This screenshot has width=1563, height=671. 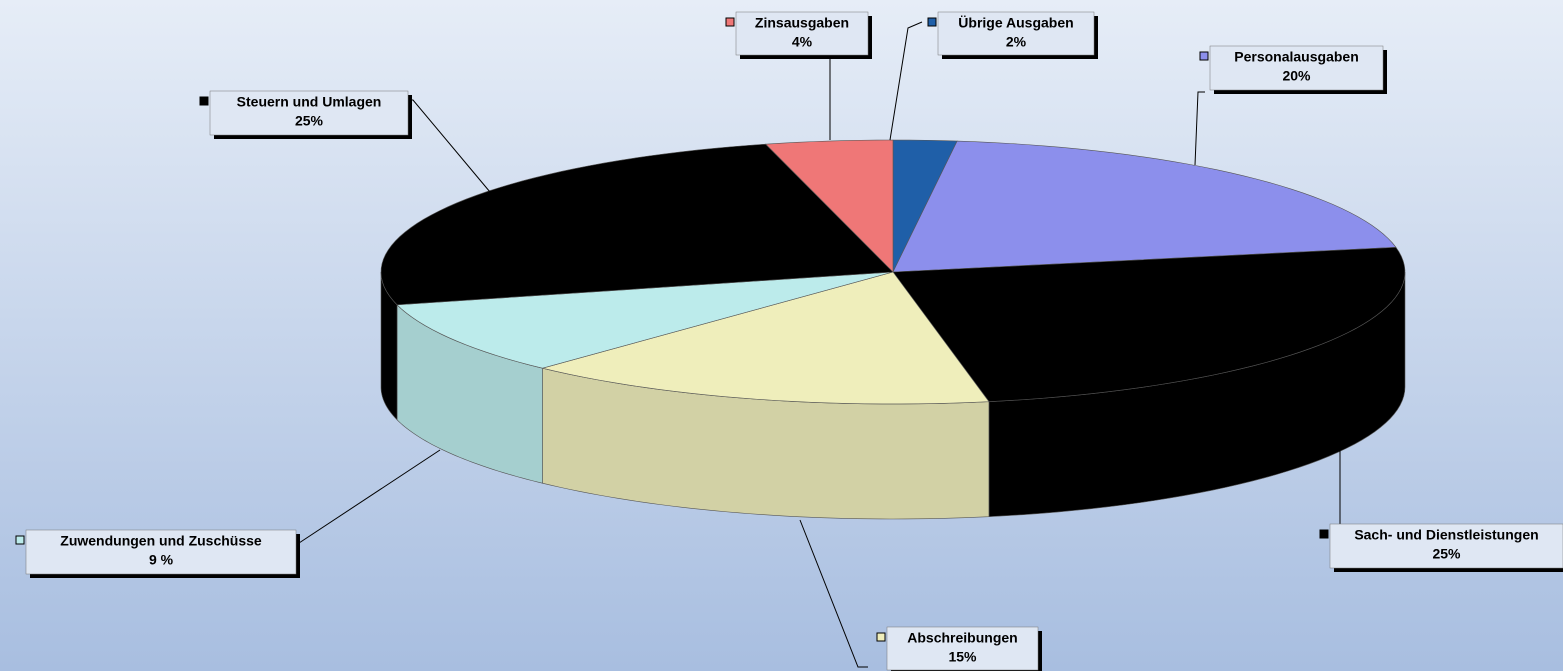 What do you see at coordinates (161, 560) in the screenshot?
I see `label-value: 9 %` at bounding box center [161, 560].